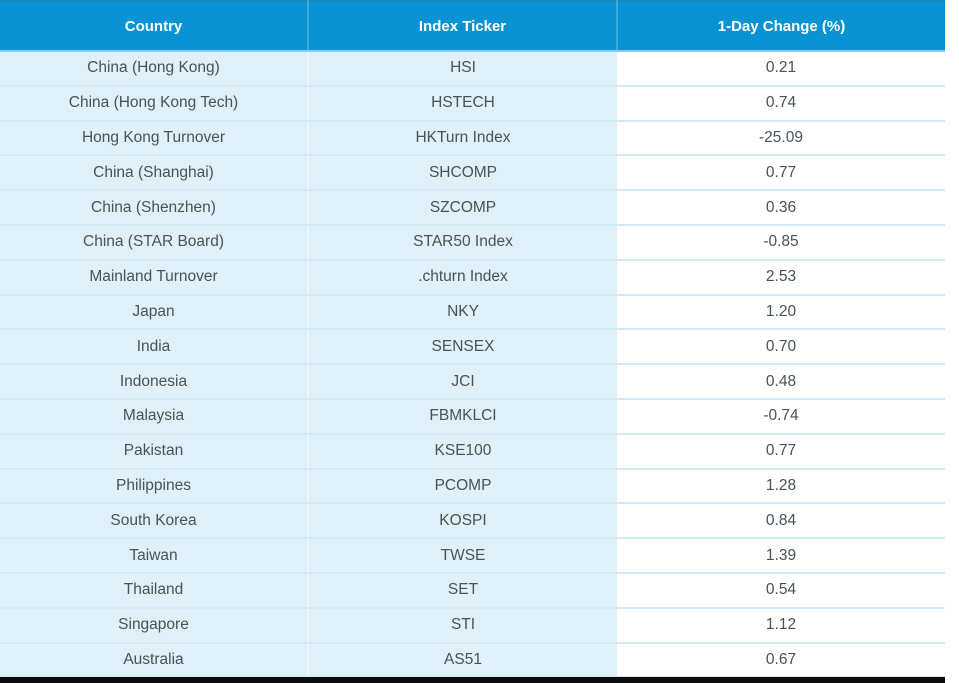  What do you see at coordinates (462, 451) in the screenshot?
I see `cell-ticker: KSE100` at bounding box center [462, 451].